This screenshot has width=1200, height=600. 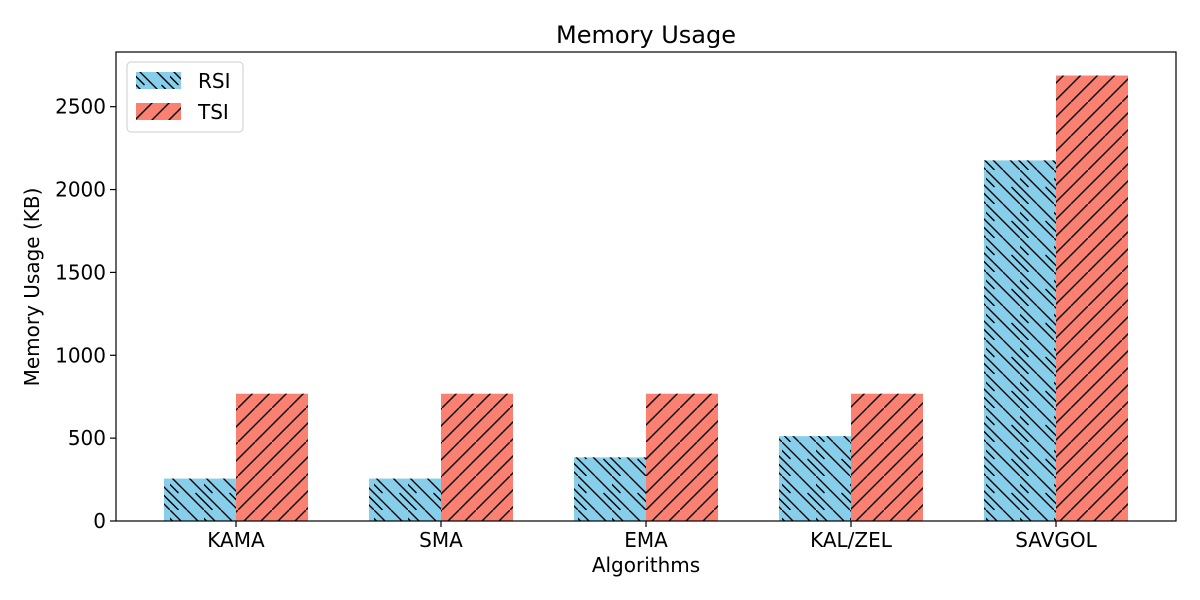 What do you see at coordinates (646, 565) in the screenshot?
I see `x-axis-label: Algorithms` at bounding box center [646, 565].